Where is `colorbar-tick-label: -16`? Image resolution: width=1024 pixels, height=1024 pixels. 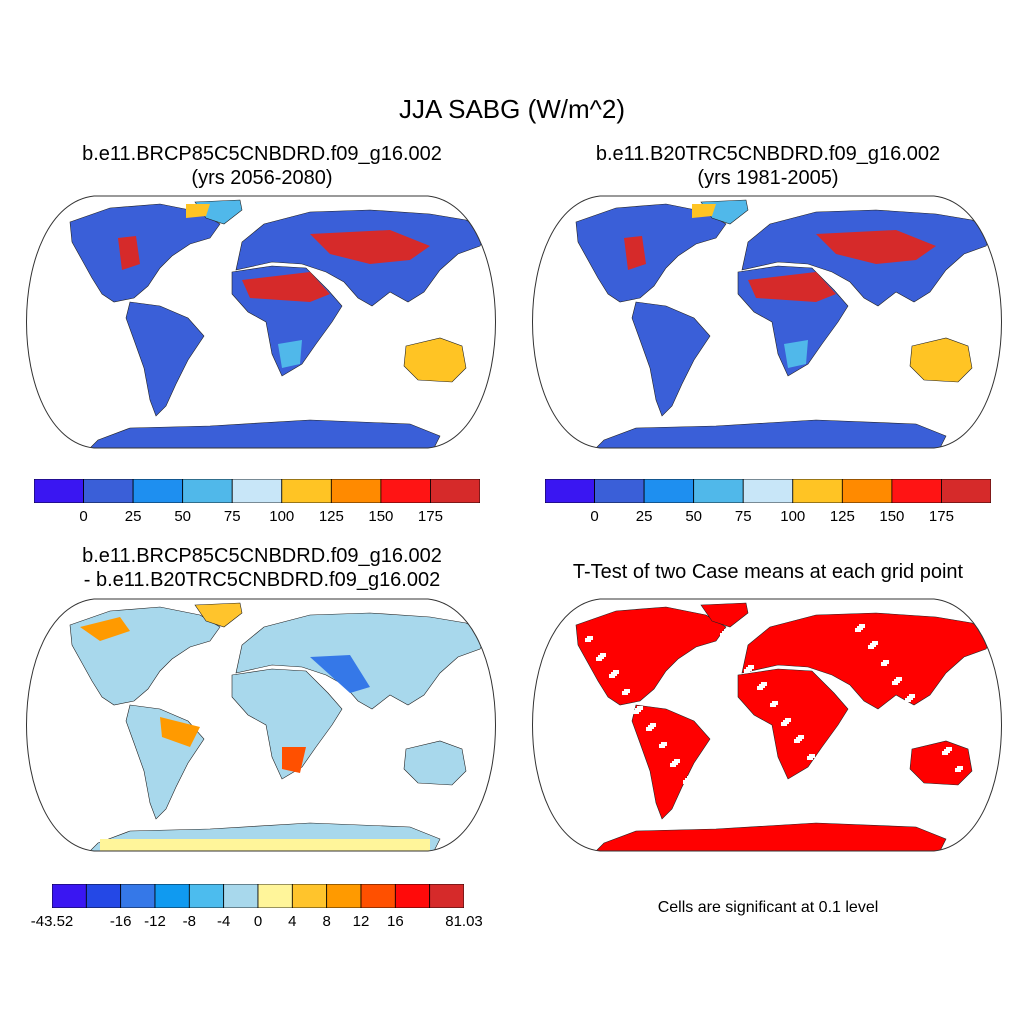
colorbar-tick-label: -16 is located at coordinates (120, 921).